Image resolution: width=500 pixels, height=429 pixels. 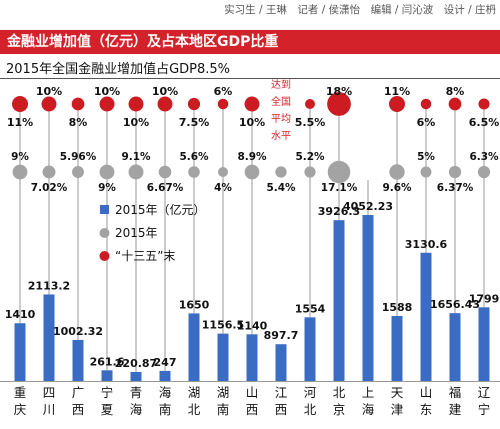 What do you see at coordinates (455, 91) in the screenshot?
I see `target-label: 8%` at bounding box center [455, 91].